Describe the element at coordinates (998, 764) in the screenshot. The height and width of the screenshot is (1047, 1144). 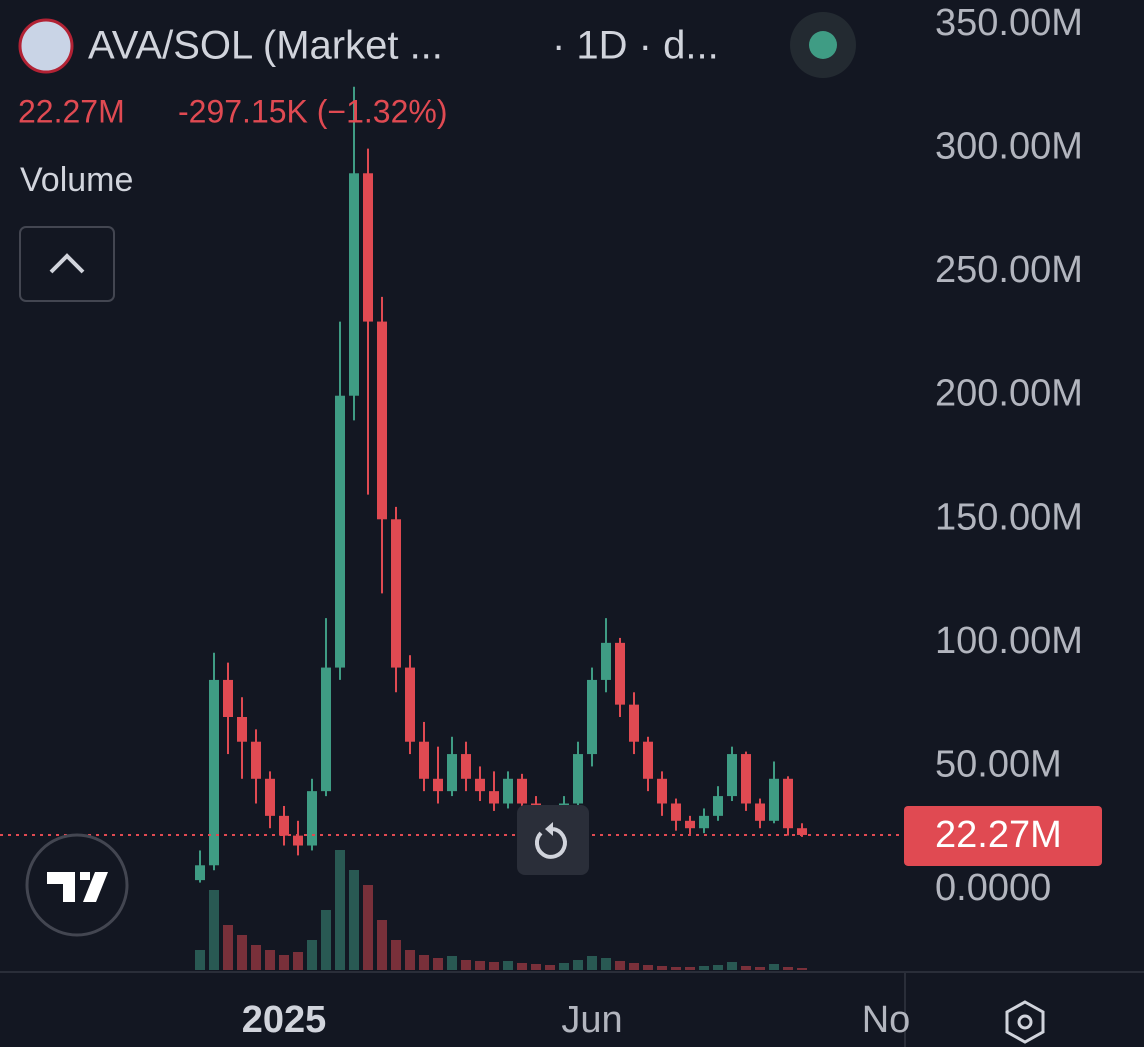
I see `y-tick-label: 50.00M` at that location.